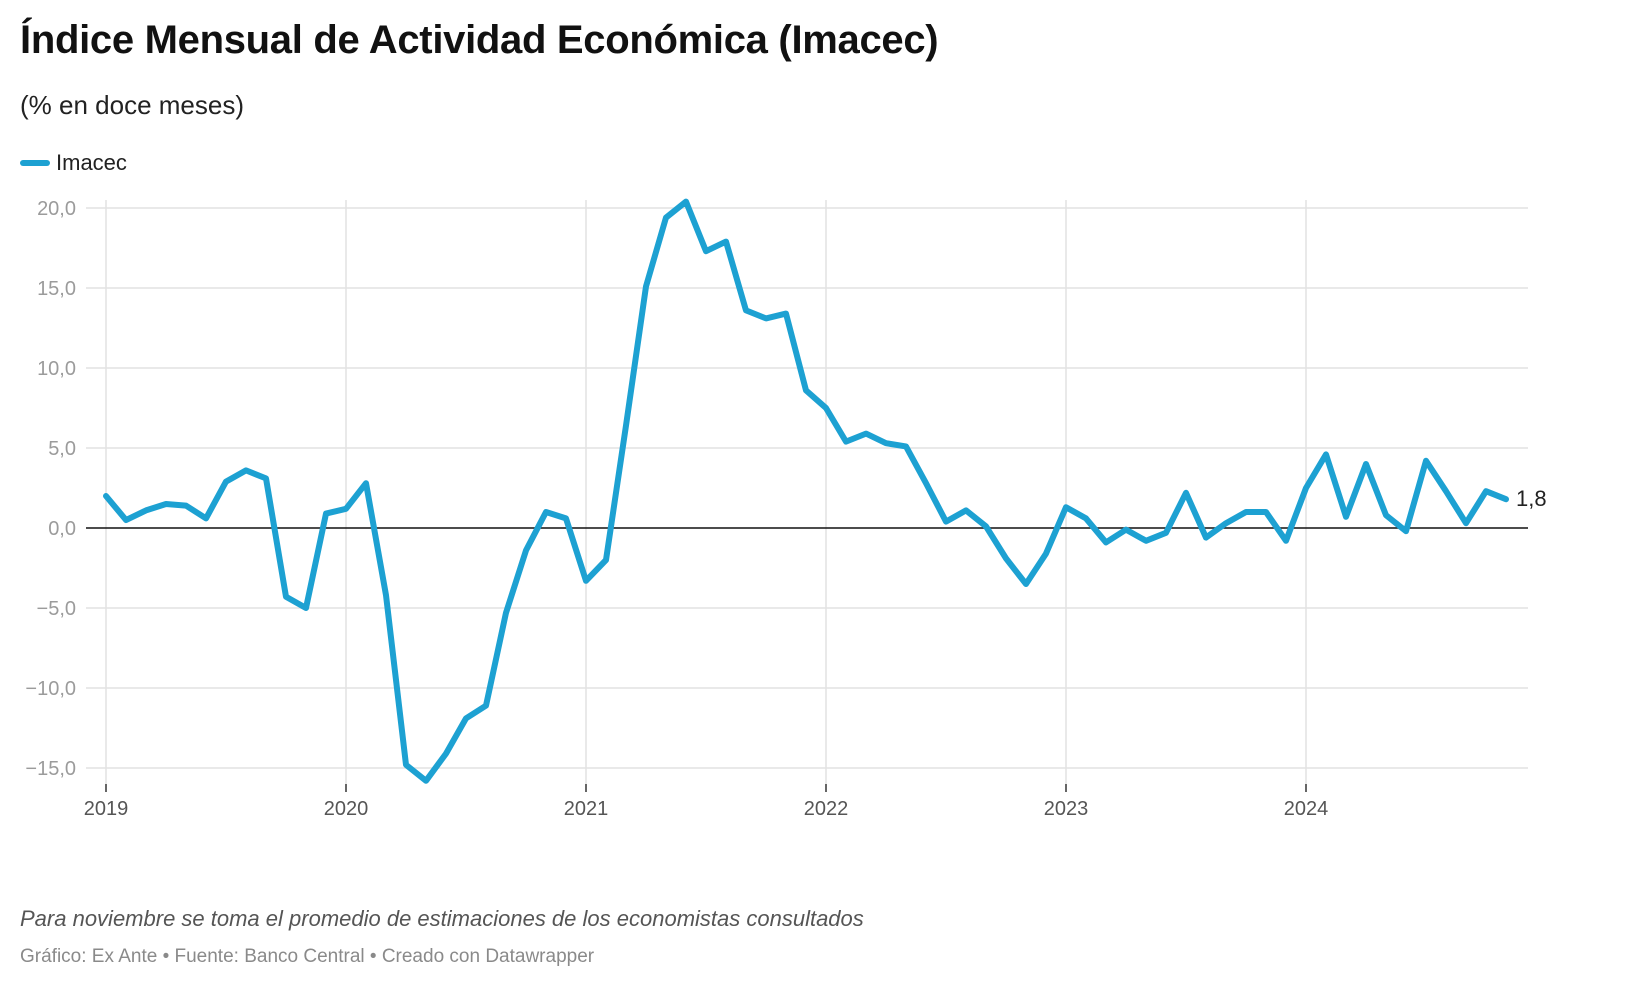  What do you see at coordinates (56, 209) in the screenshot?
I see `y-tick-label: 20,0` at bounding box center [56, 209].